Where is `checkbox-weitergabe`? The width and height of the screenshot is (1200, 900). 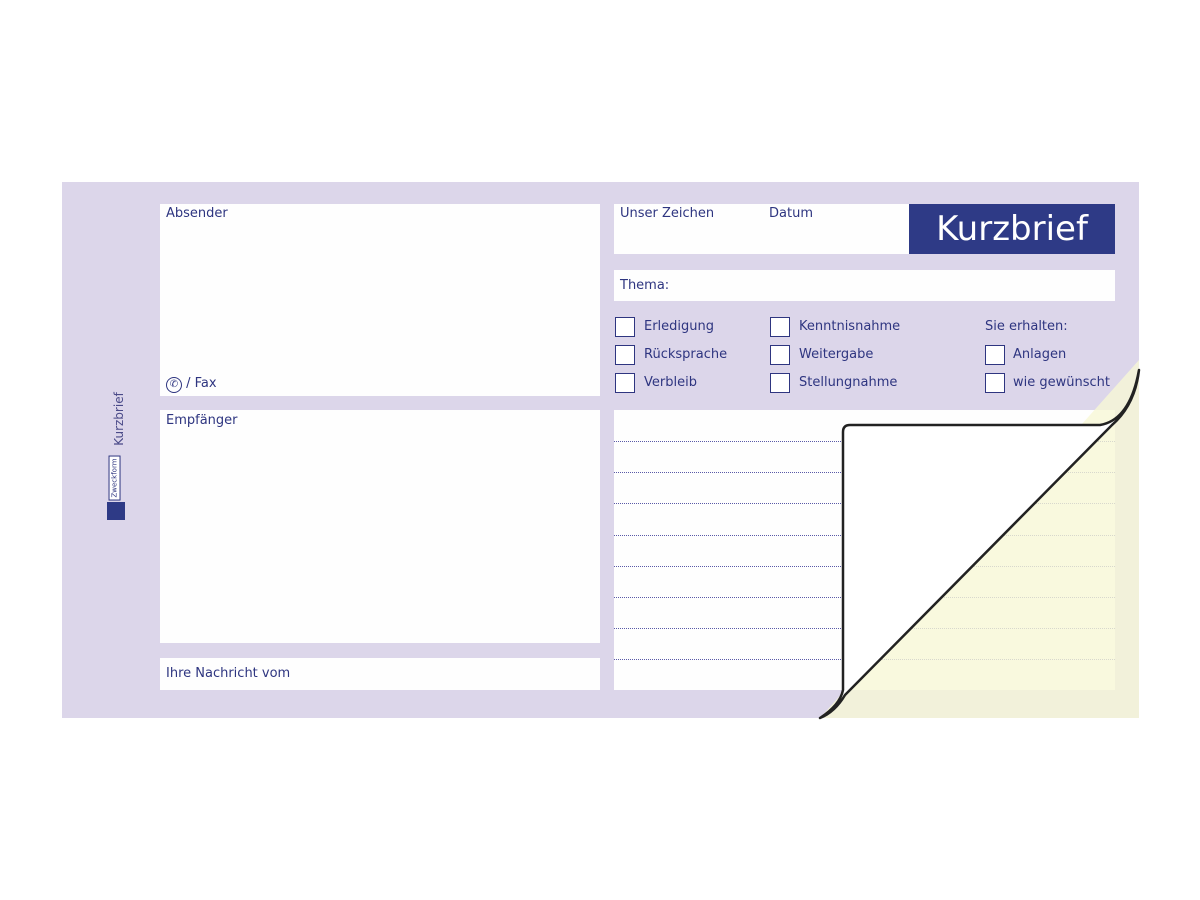 checkbox-weitergabe is located at coordinates (780, 355).